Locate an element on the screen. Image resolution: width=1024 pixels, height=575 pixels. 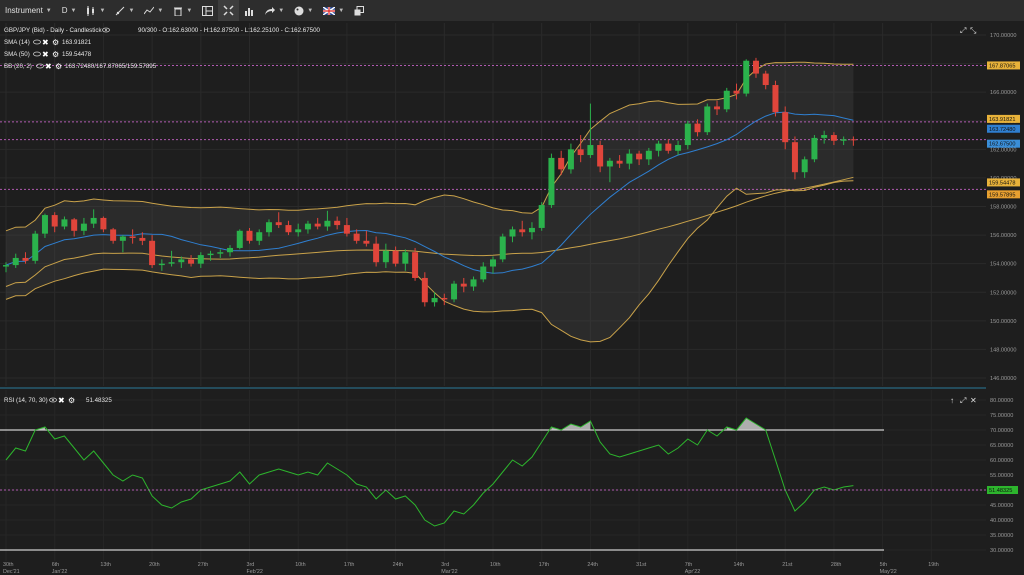
time-tick-label: 27th is located at coordinates (203, 565).